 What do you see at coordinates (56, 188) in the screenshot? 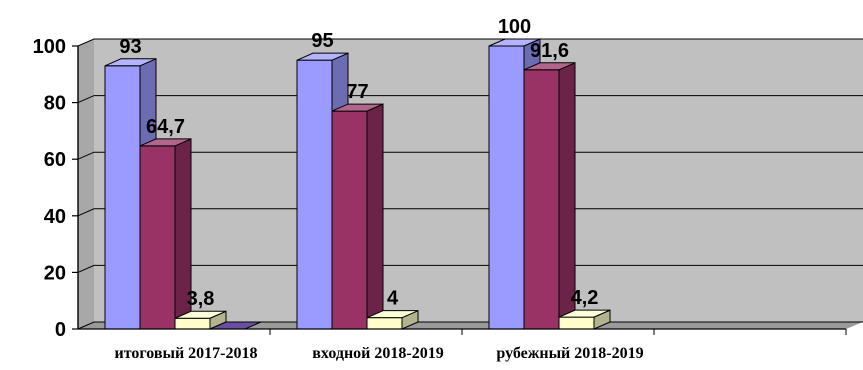
I see `y-axis: 0 20 40 60 80 100` at bounding box center [56, 188].